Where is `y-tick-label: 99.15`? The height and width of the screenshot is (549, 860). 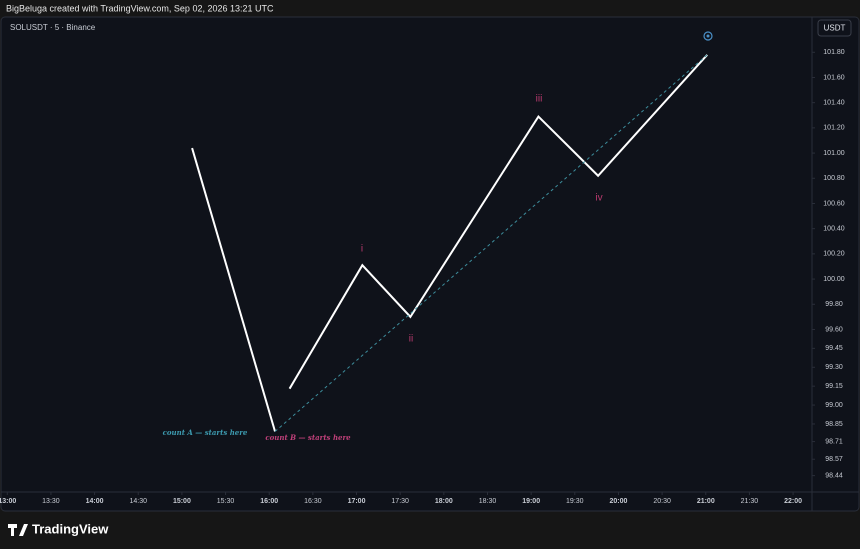
y-tick-label: 99.15 is located at coordinates (834, 386).